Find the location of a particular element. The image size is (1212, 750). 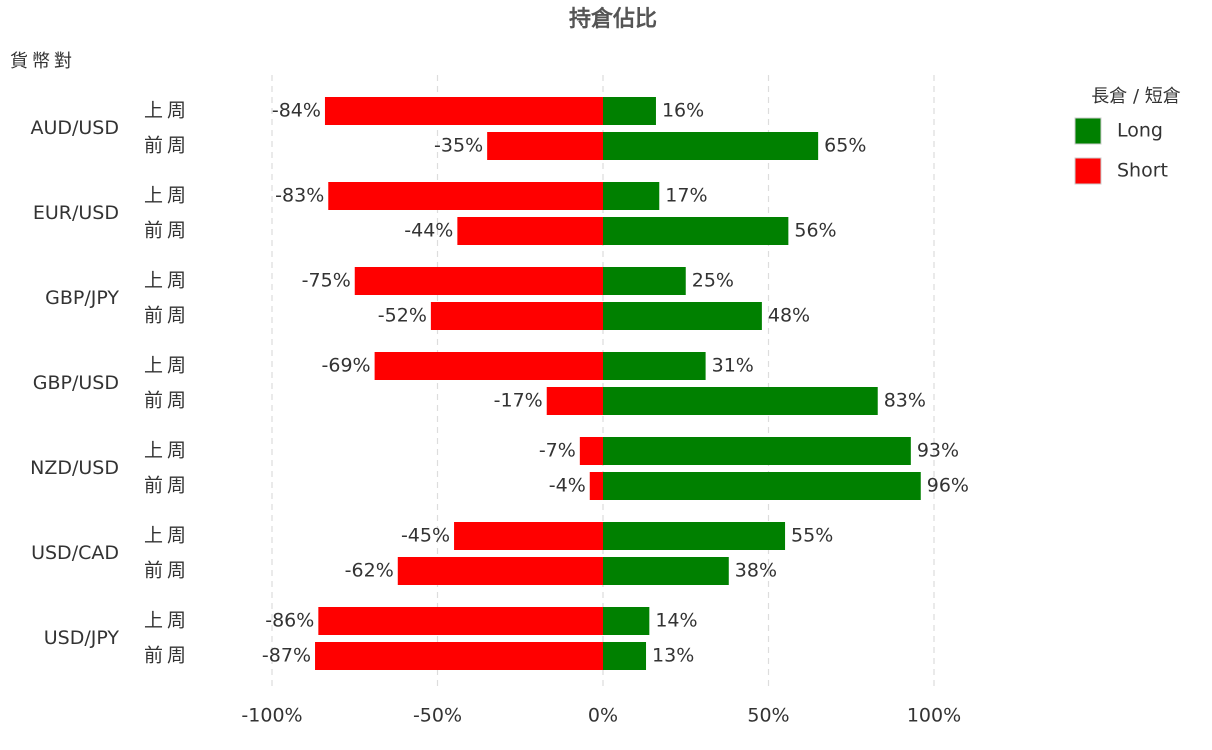

y-axis-label: 貨幣對 is located at coordinates (43, 61).